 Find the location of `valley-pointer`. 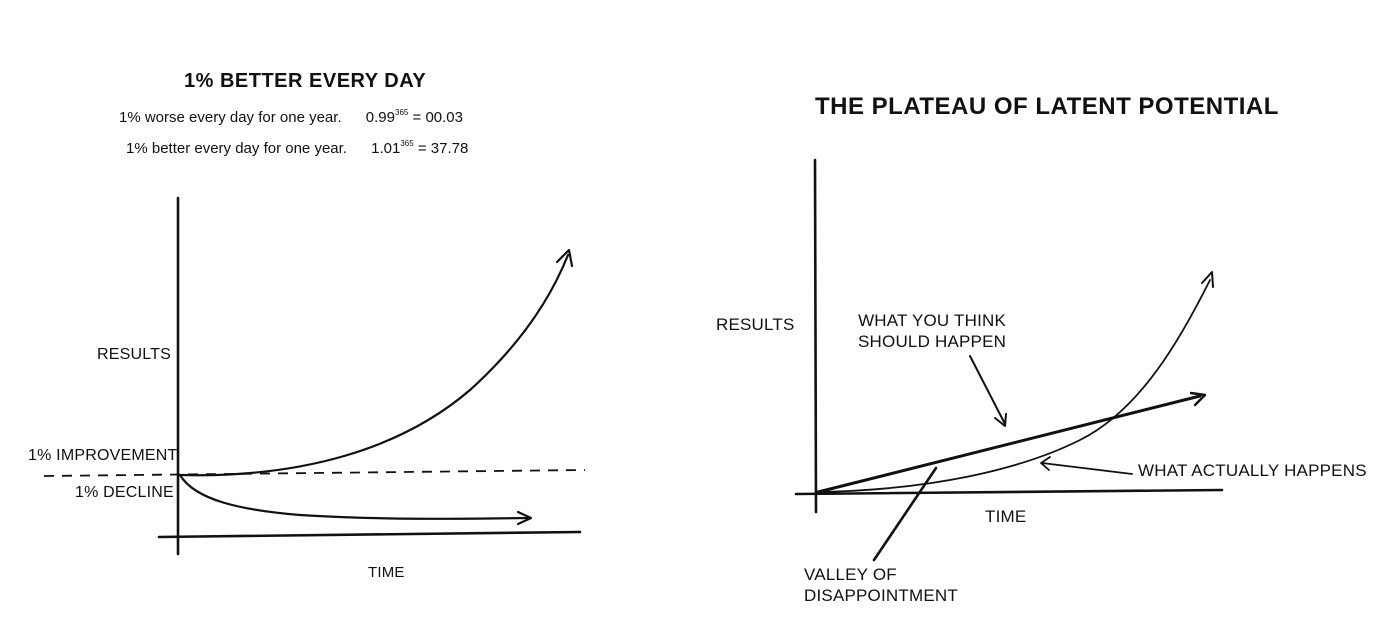

valley-pointer is located at coordinates (905, 514).